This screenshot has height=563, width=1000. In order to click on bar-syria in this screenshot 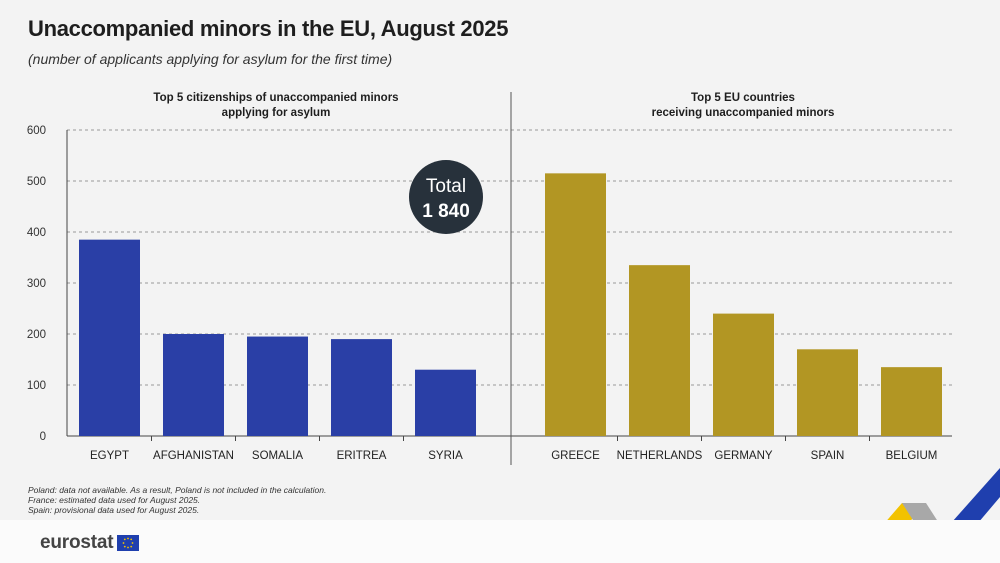, I will do `click(445, 402)`.